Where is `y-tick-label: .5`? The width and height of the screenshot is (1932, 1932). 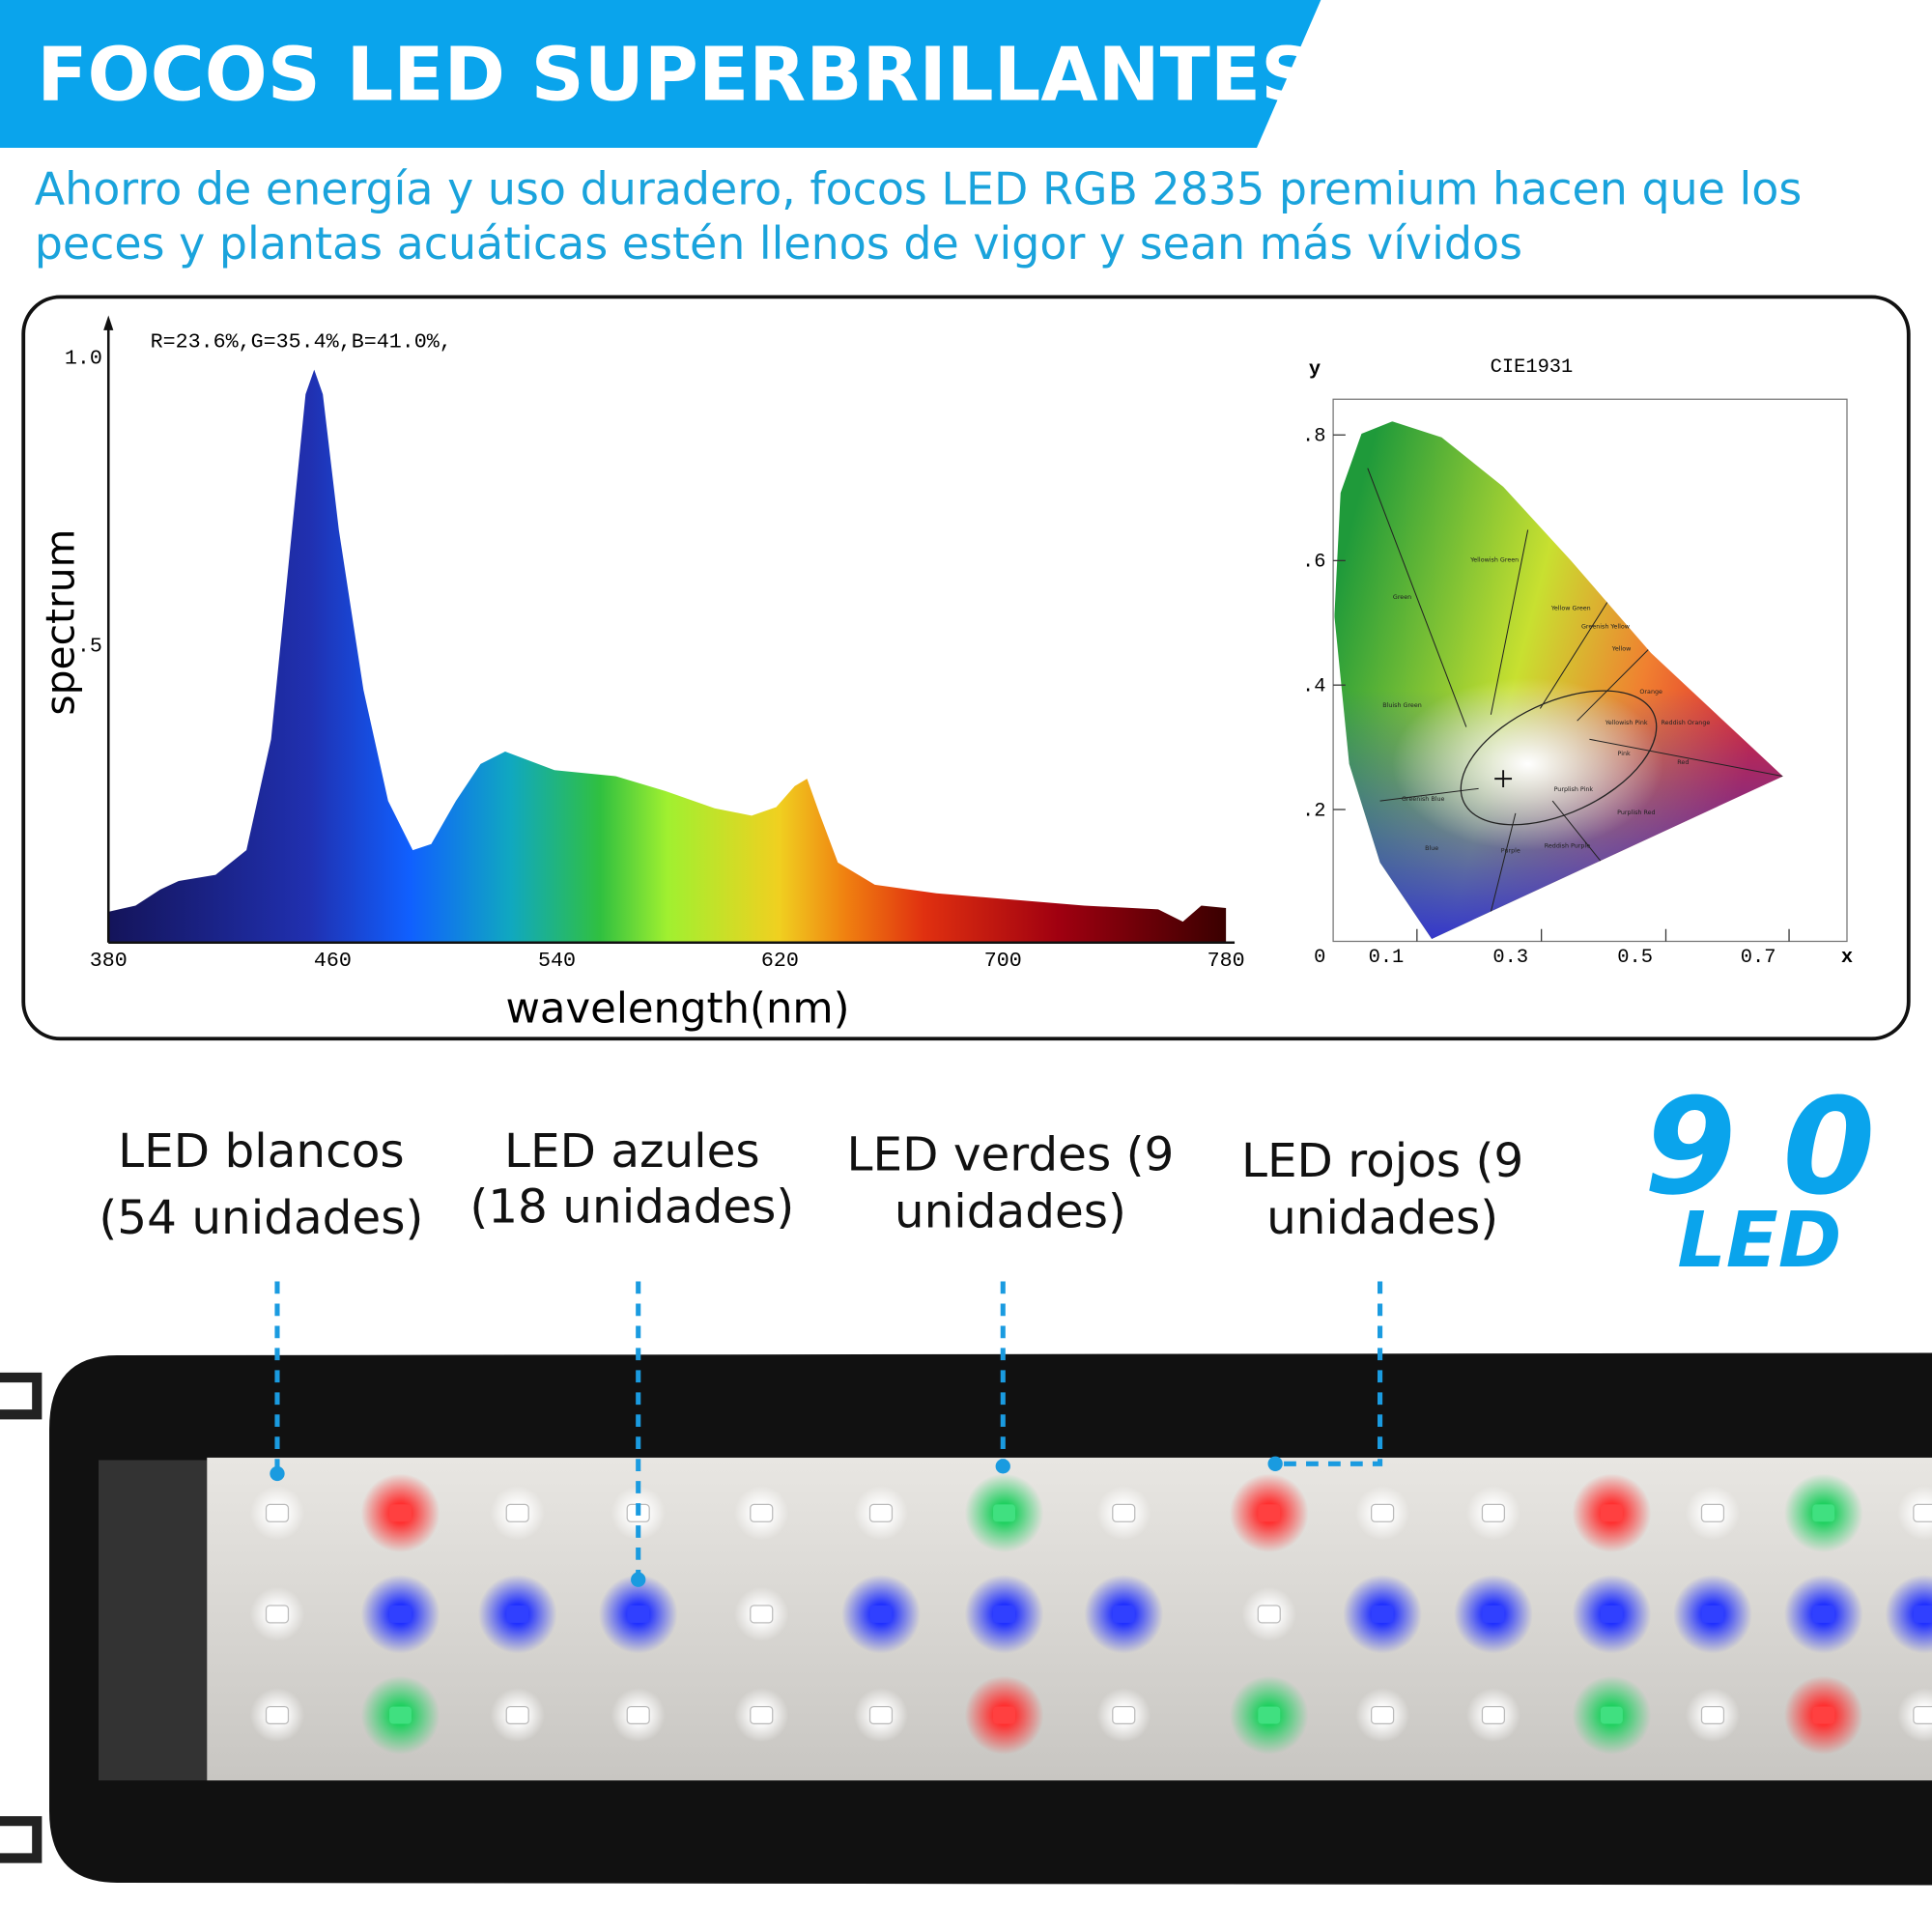 y-tick-label: .5 is located at coordinates (89, 647).